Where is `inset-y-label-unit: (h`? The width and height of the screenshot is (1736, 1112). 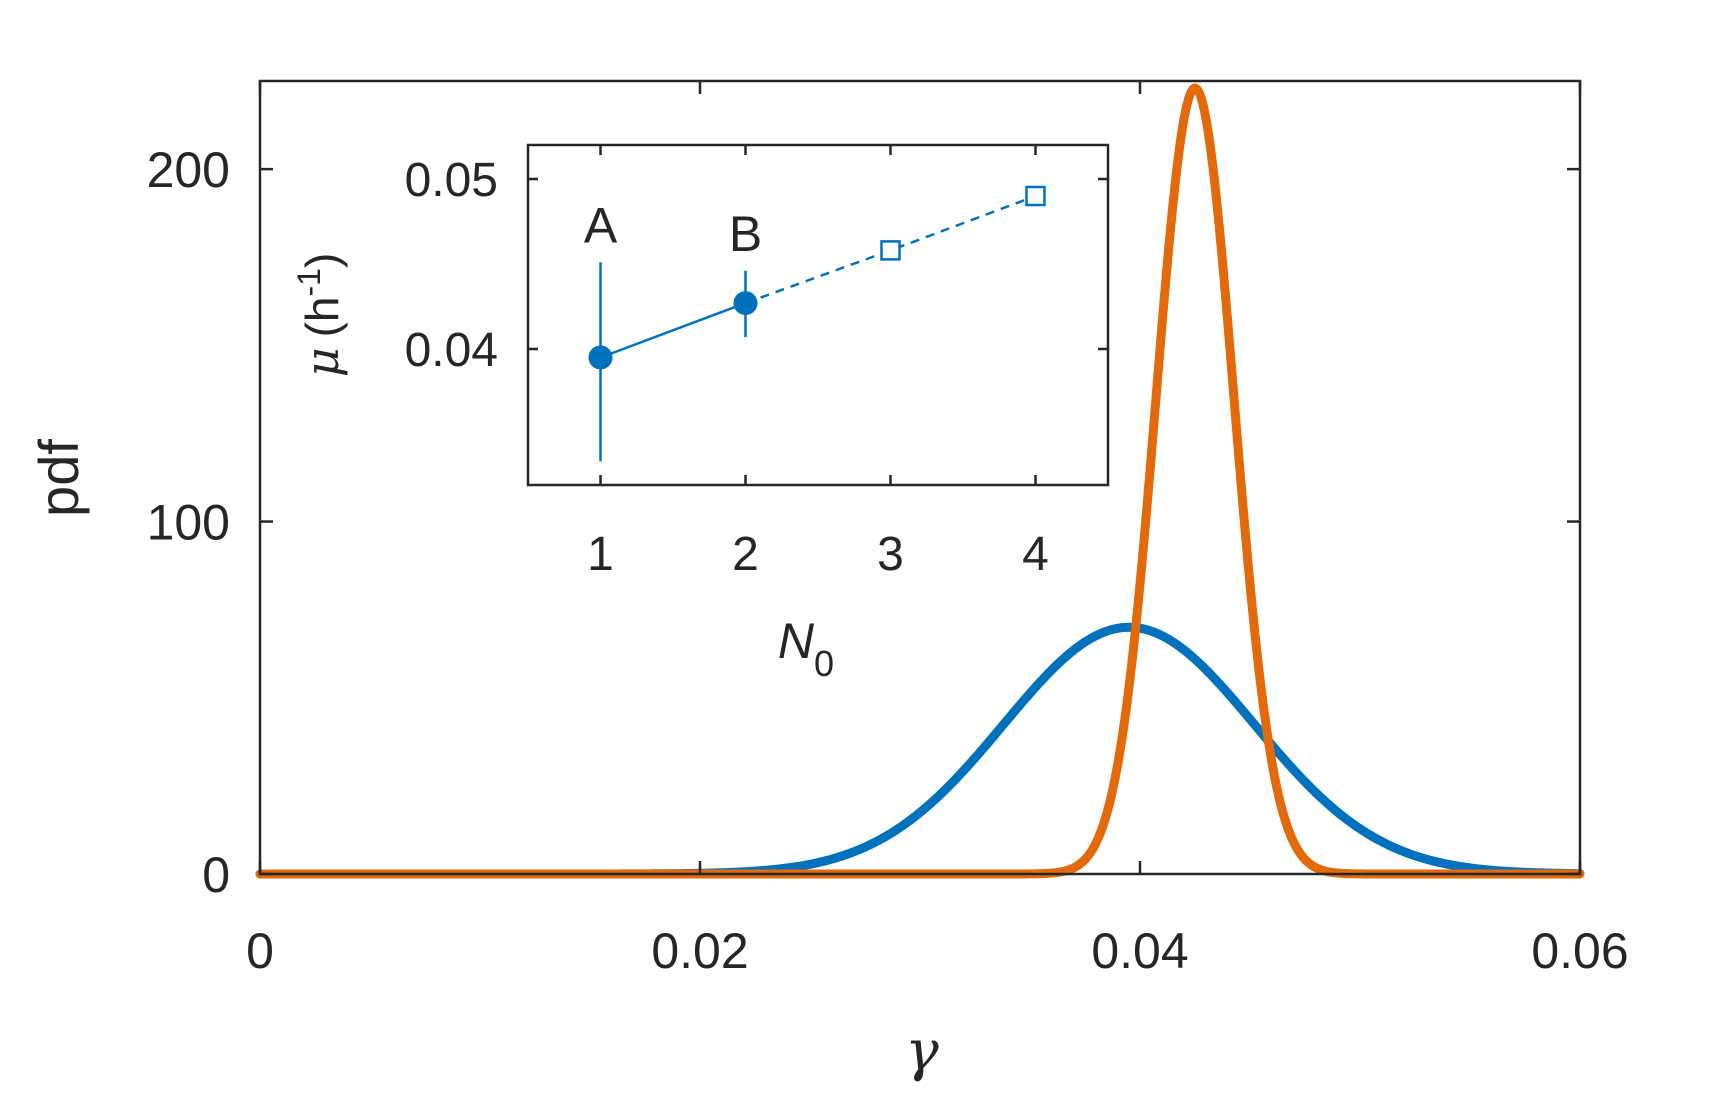
inset-y-label-unit: (h is located at coordinates (322, 316).